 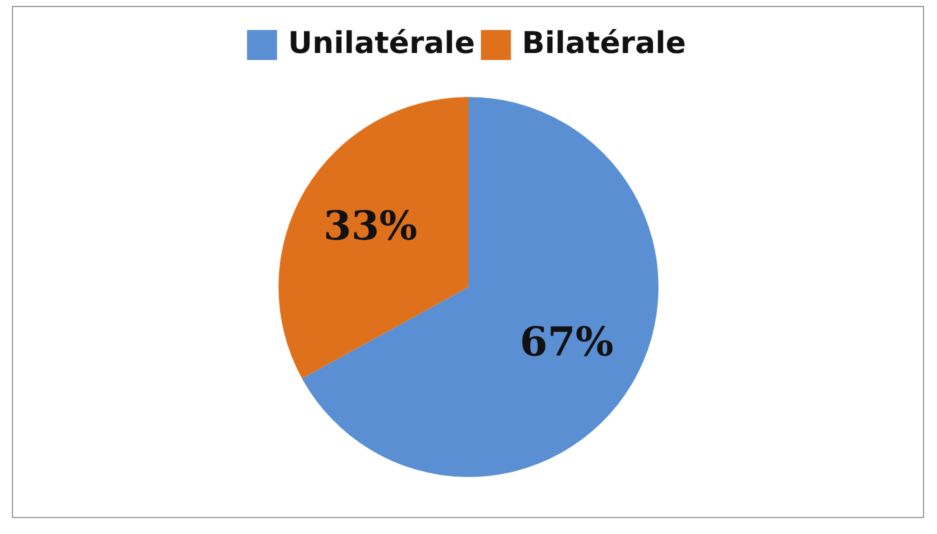 What do you see at coordinates (604, 43) in the screenshot?
I see `legend-label: Bilatérale` at bounding box center [604, 43].